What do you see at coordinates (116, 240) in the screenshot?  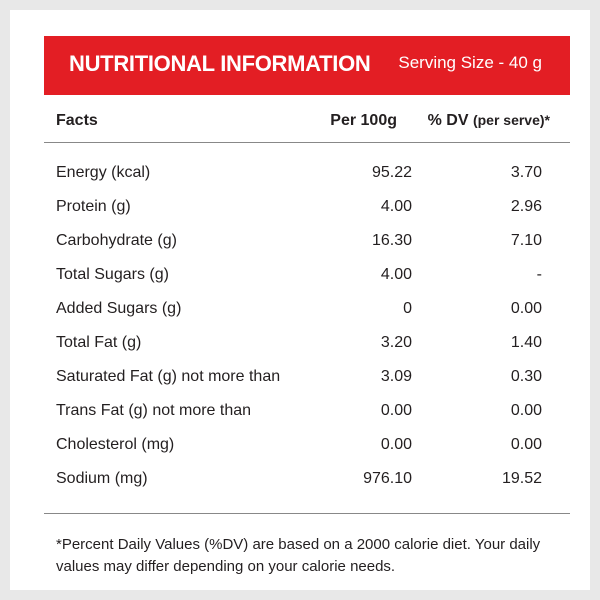 I see `nutrient-name: Carbohydrate (g)` at bounding box center [116, 240].